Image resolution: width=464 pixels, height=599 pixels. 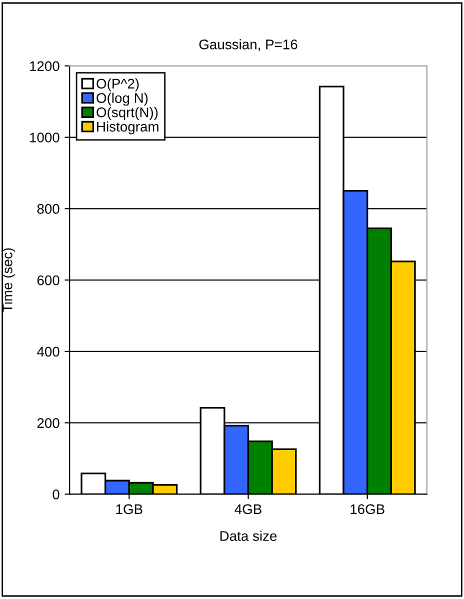 I want to click on legend-label: O(sqrt(N)), so click(x=127, y=113).